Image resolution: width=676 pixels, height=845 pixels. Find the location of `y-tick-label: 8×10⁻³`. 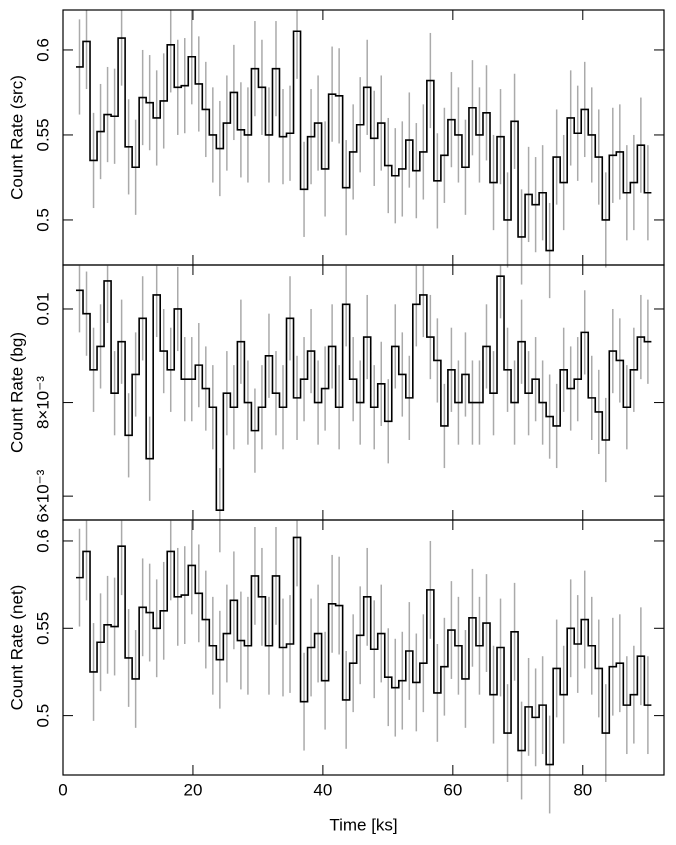

y-tick-label: 8×10⁻³ is located at coordinates (42, 402).